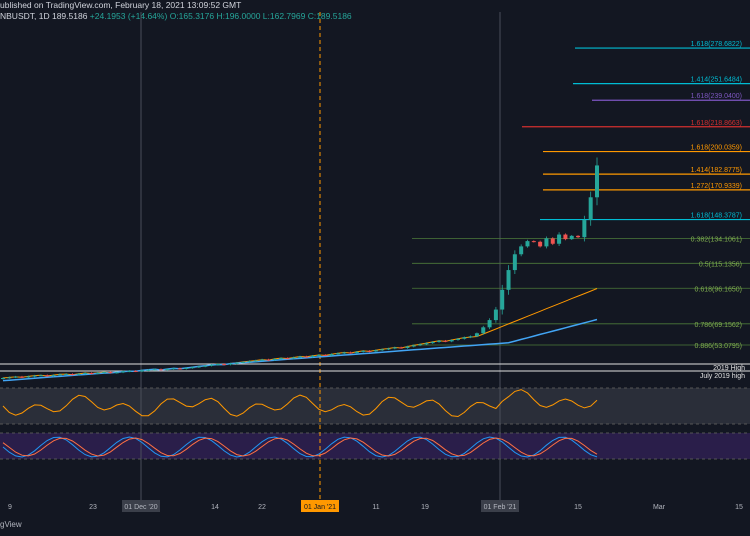  What do you see at coordinates (729, 368) in the screenshot?
I see `label-2019-high: 2019 High` at bounding box center [729, 368].